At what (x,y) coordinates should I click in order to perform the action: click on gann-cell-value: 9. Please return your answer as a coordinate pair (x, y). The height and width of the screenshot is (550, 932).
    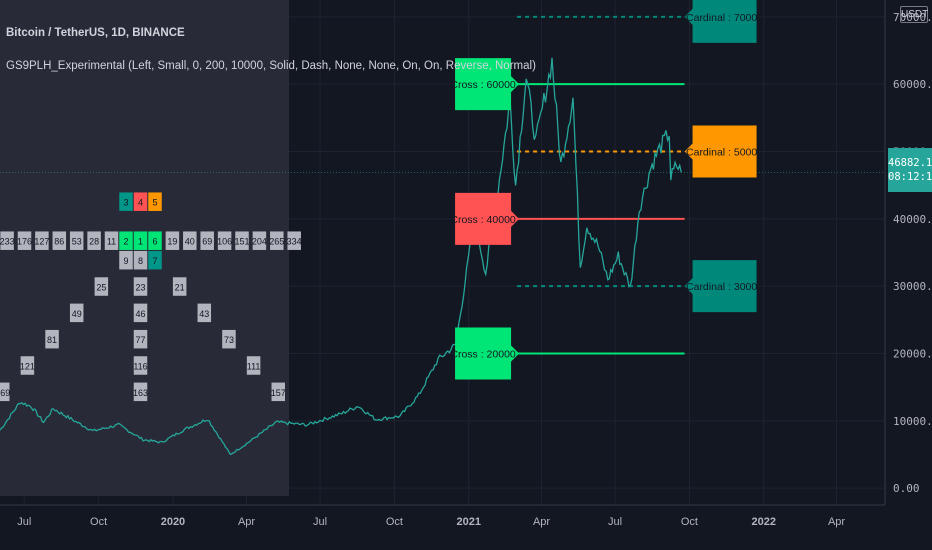
    Looking at the image, I should click on (125, 261).